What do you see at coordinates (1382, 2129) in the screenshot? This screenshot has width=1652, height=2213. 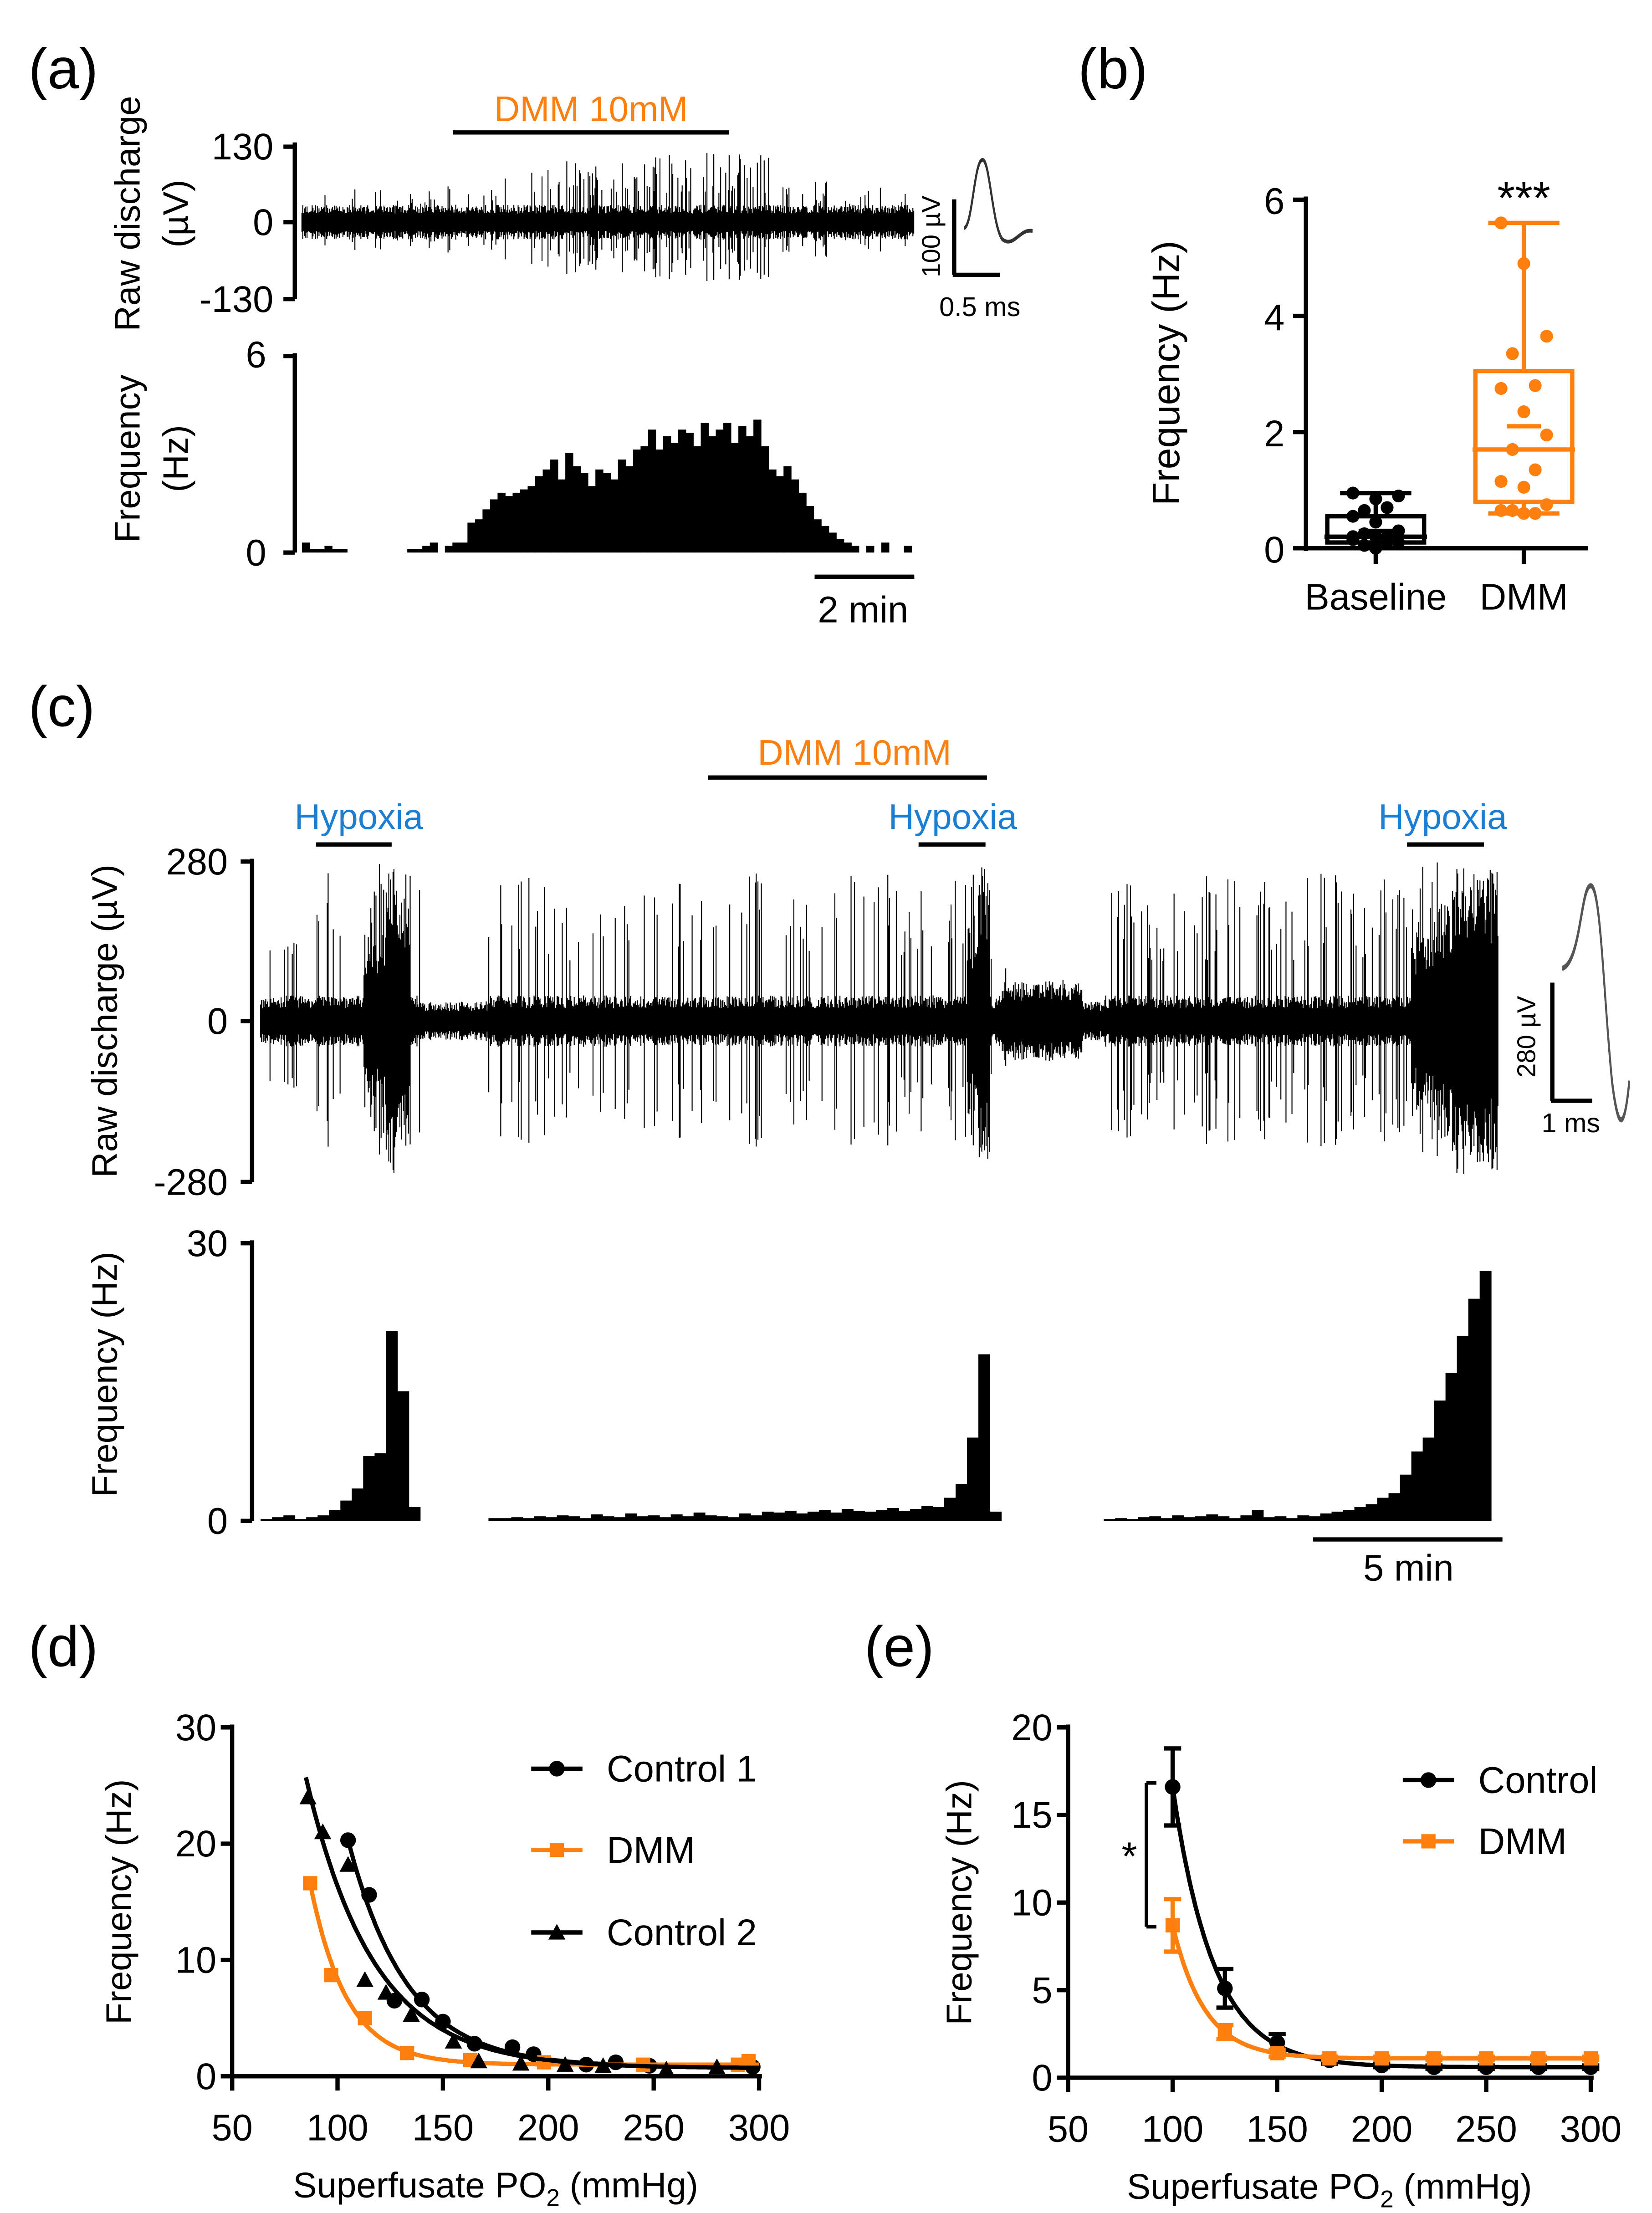 I see `x-tick-label: 200` at bounding box center [1382, 2129].